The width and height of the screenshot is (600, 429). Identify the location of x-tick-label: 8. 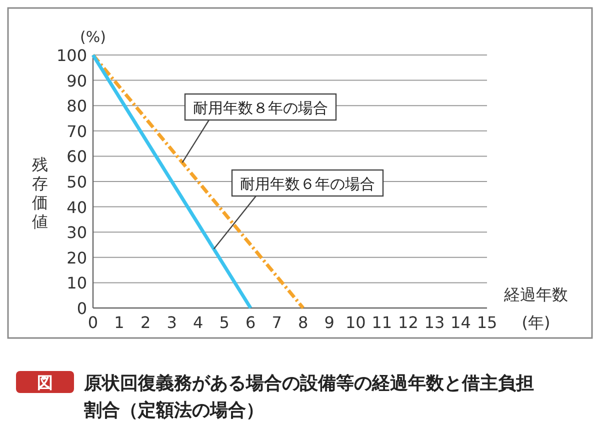
(303, 322).